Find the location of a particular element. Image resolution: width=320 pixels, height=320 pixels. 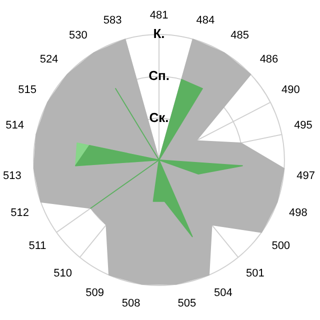

spoke-label: 498 is located at coordinates (298, 212).